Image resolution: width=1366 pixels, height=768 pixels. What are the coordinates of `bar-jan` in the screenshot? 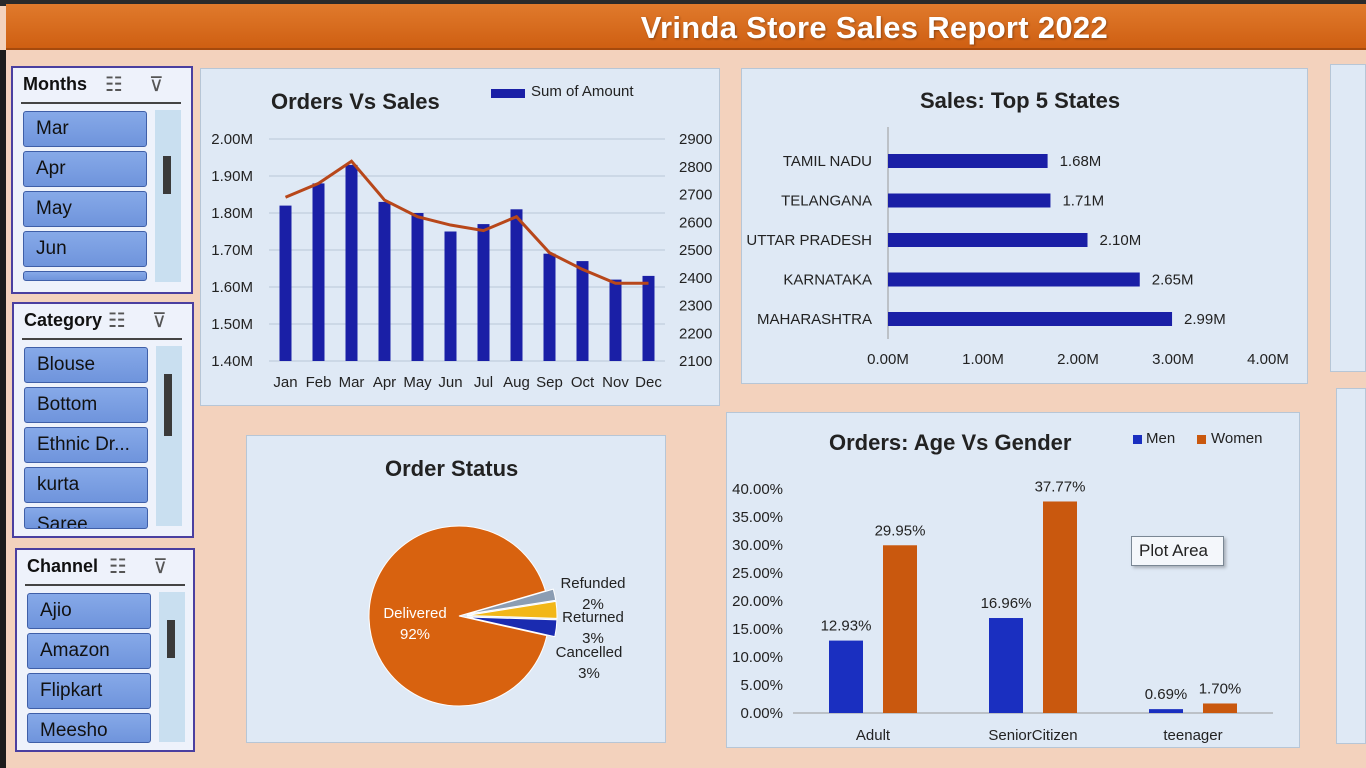 It's located at (285, 283).